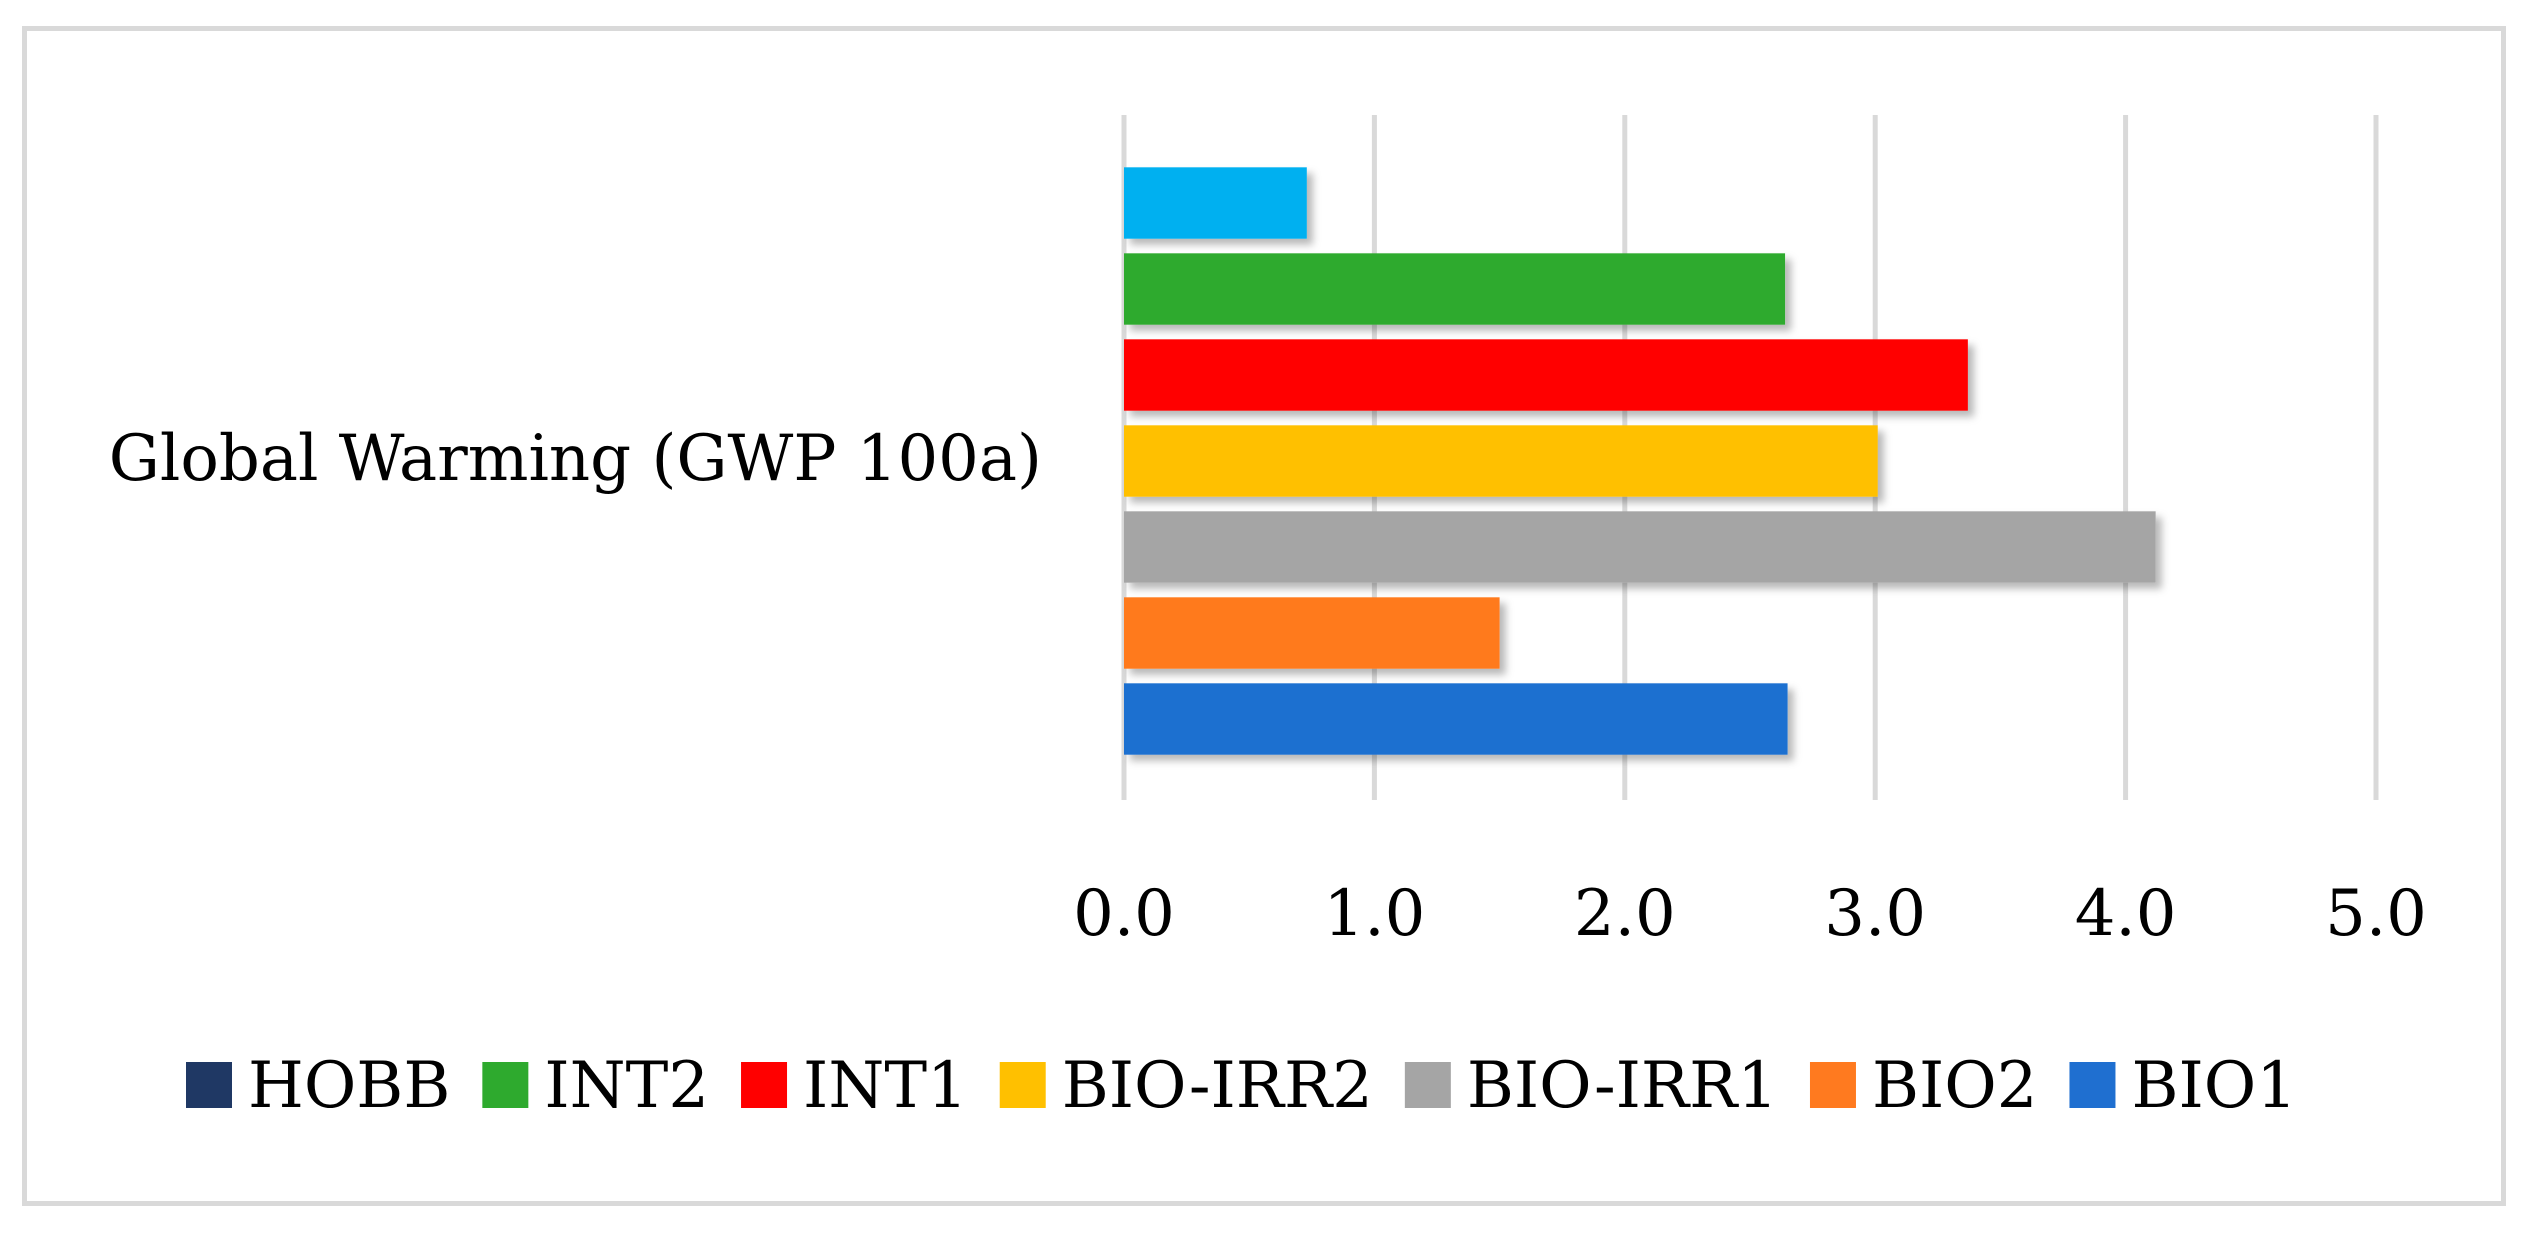 Image resolution: width=2533 pixels, height=1238 pixels. Describe the element at coordinates (1546, 375) in the screenshot. I see `bar-int1` at that location.